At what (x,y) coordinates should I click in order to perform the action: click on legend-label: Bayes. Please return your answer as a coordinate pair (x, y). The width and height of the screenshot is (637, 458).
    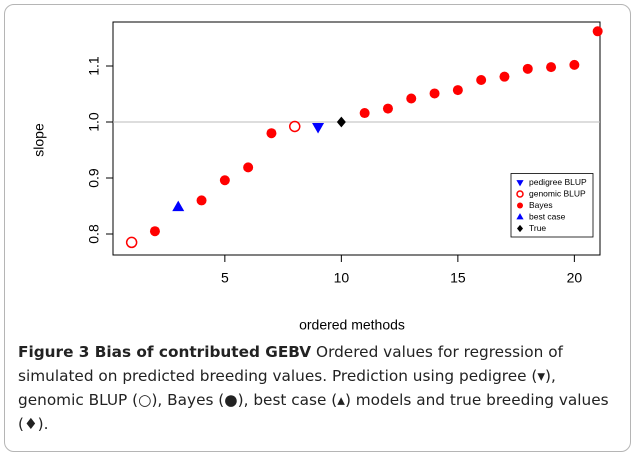
    Looking at the image, I should click on (541, 205).